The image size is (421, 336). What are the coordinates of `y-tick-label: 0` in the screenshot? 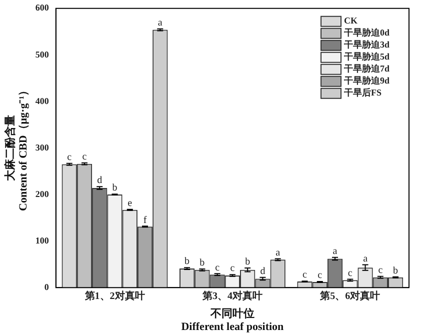 It's located at (47, 287).